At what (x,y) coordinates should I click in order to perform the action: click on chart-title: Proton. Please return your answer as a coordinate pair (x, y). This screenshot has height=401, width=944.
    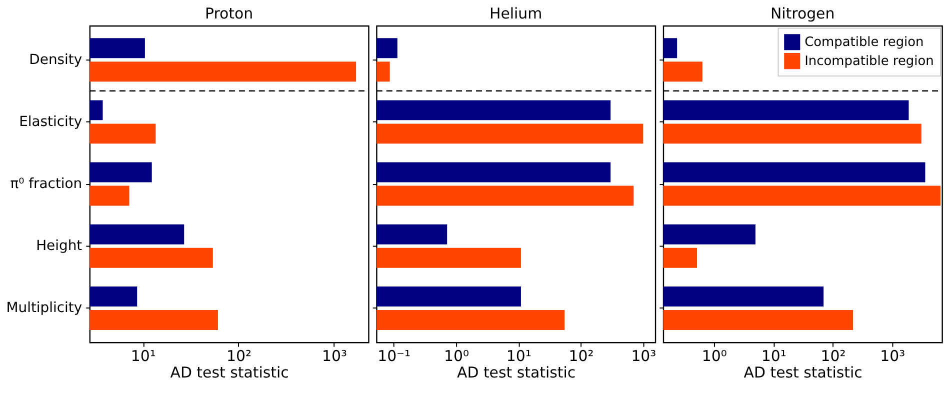
    Looking at the image, I should click on (229, 13).